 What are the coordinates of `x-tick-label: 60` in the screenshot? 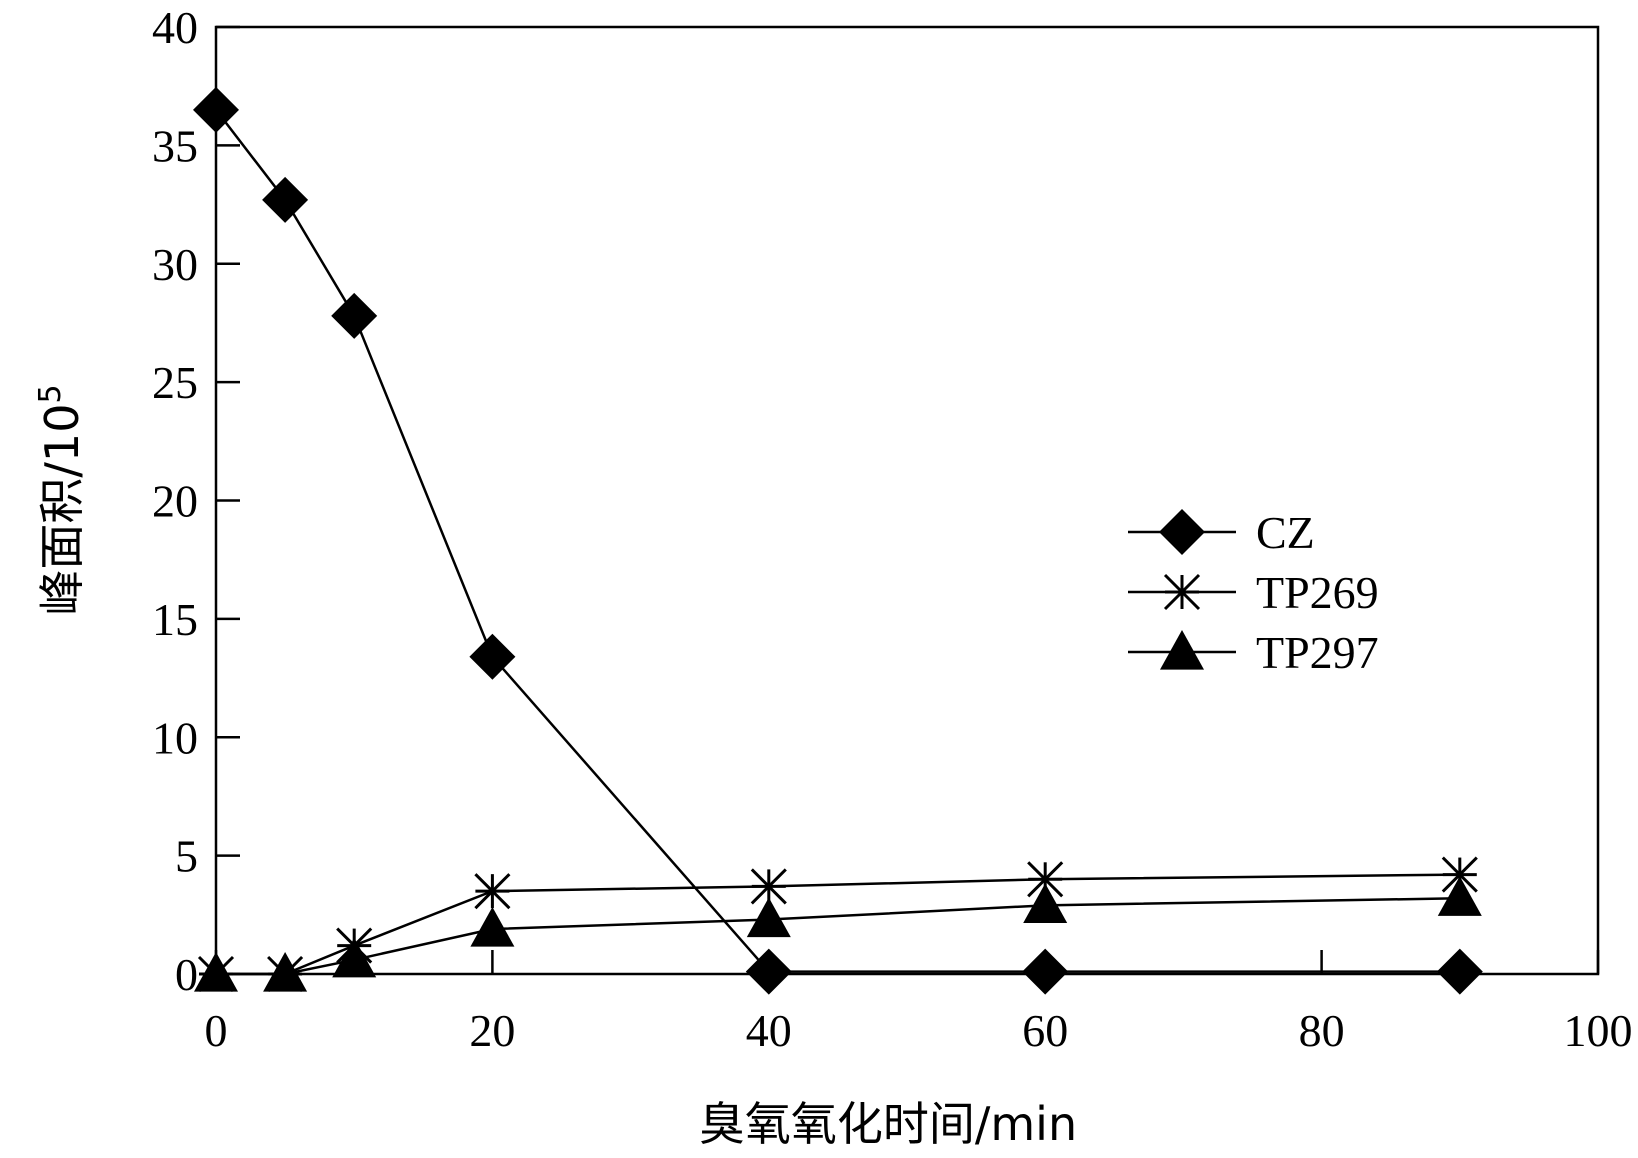 It's located at (1045, 1030).